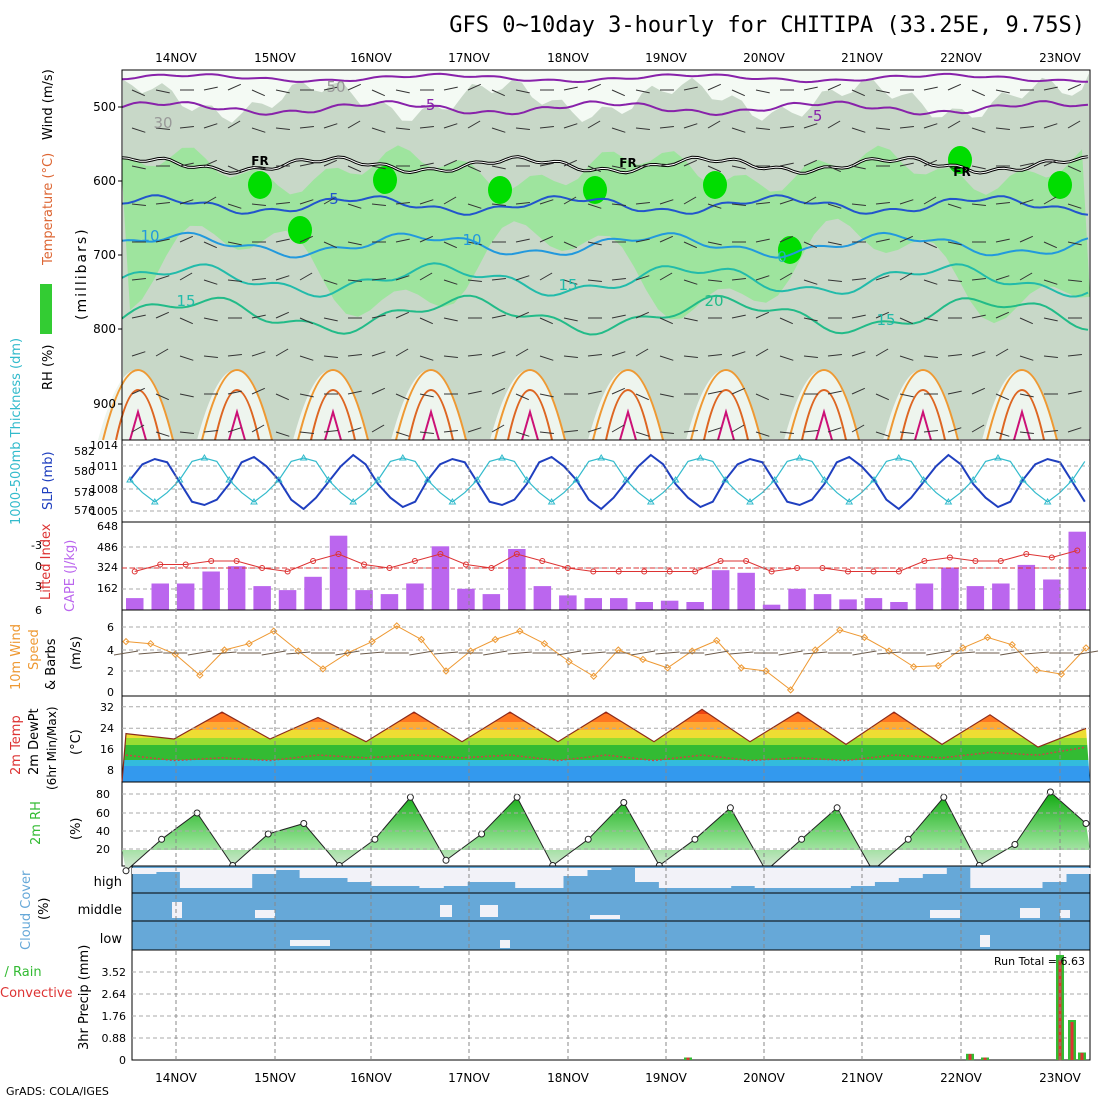 The image size is (1100, 1100). What do you see at coordinates (335, 87) in the screenshot?
I see `contour-label: 50` at bounding box center [335, 87].